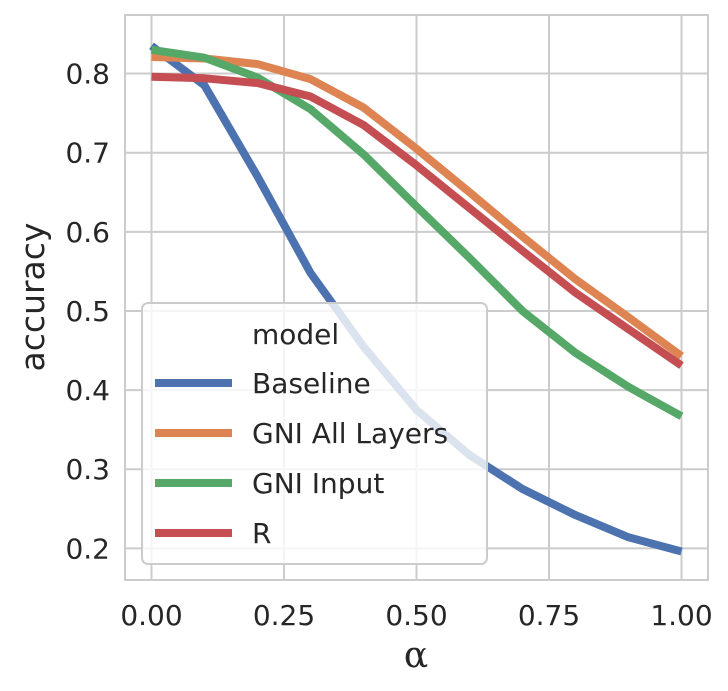 This screenshot has height=691, width=728. What do you see at coordinates (549, 615) in the screenshot?
I see `x-tick-label: 0.75` at bounding box center [549, 615].